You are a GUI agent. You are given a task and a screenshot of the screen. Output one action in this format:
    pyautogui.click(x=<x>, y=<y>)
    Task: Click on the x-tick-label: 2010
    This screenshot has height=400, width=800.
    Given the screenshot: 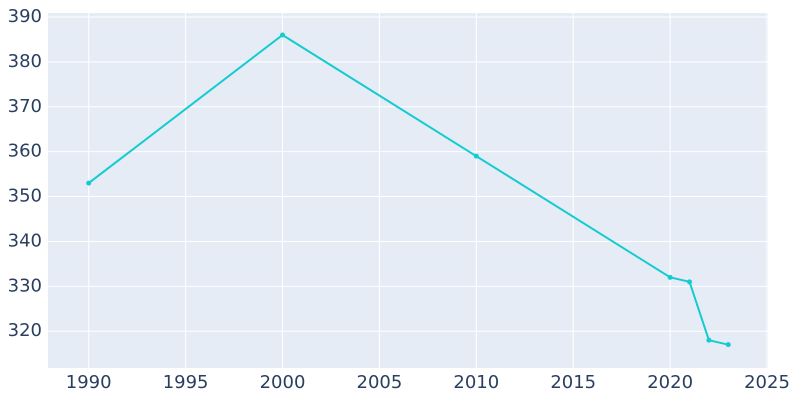 What is the action you would take?
    pyautogui.click(x=476, y=382)
    